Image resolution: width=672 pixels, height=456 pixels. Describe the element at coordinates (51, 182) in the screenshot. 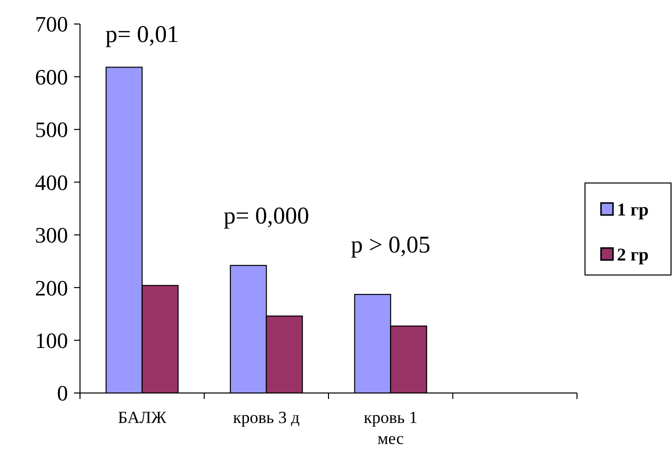

I see `y-tick-label: 400` at that location.